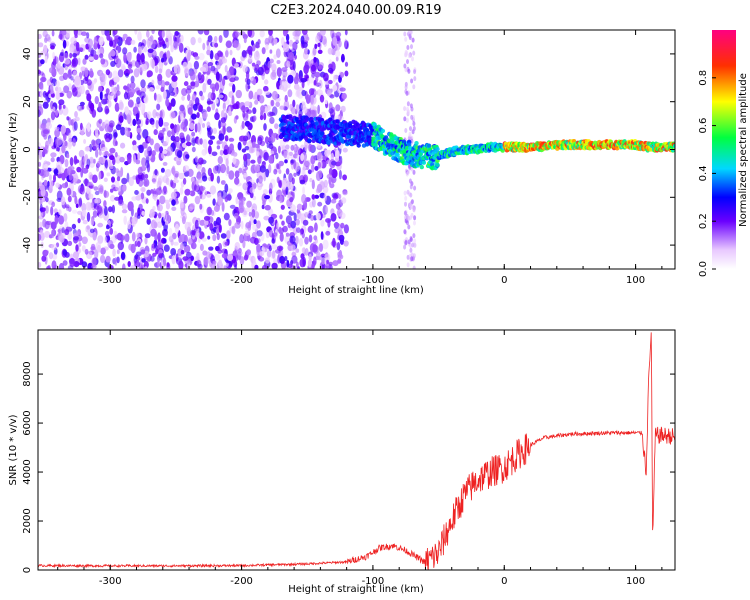 The width and height of the screenshot is (750, 600). Describe the element at coordinates (27, 570) in the screenshot. I see `y-tick-label: 0` at that location.